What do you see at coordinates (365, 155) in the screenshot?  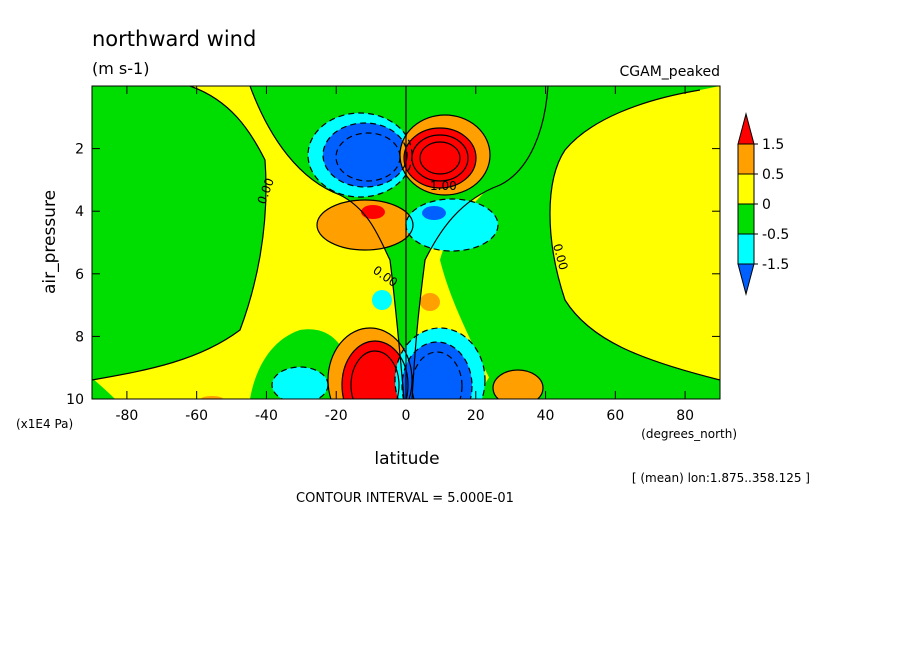 I see `core-neg-upper-inner` at bounding box center [365, 155].